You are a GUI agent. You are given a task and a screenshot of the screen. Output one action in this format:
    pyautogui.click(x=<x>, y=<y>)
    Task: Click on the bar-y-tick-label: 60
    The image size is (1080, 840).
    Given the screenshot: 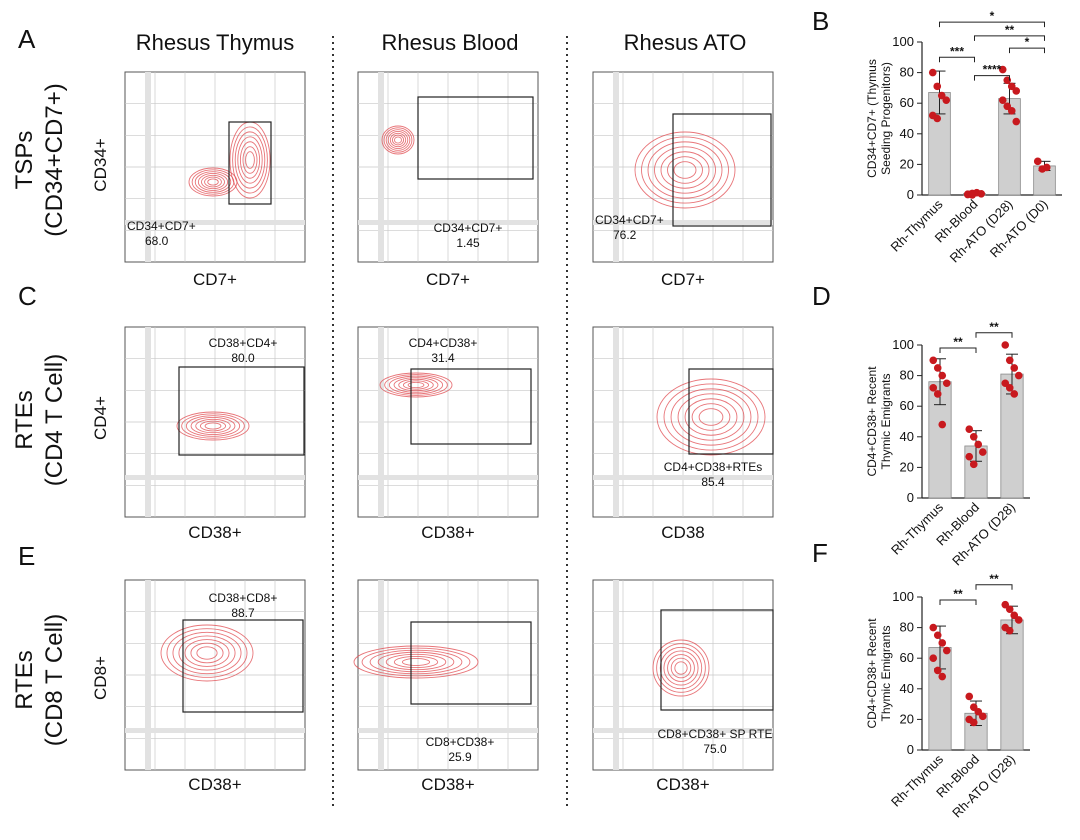 What is the action you would take?
    pyautogui.click(x=907, y=405)
    